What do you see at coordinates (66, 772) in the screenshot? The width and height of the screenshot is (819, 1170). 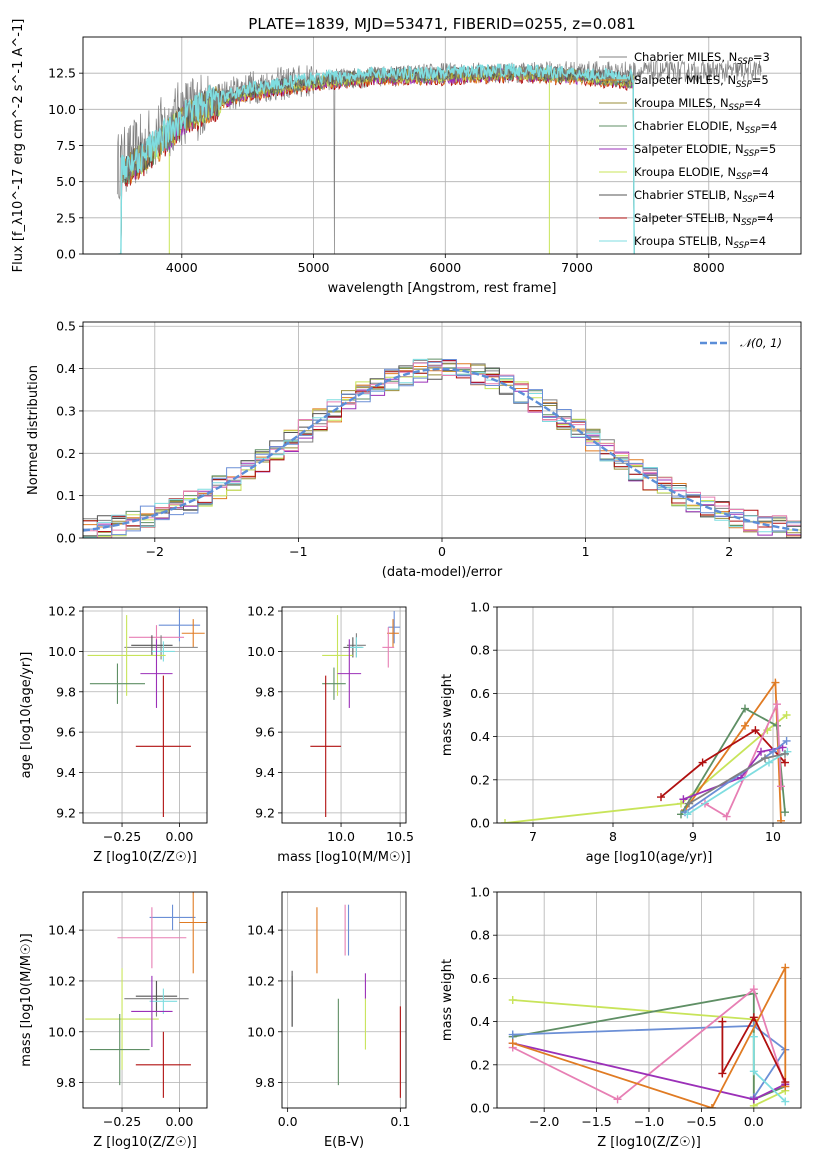 I see `y-tick-label: 9.4` at bounding box center [66, 772].